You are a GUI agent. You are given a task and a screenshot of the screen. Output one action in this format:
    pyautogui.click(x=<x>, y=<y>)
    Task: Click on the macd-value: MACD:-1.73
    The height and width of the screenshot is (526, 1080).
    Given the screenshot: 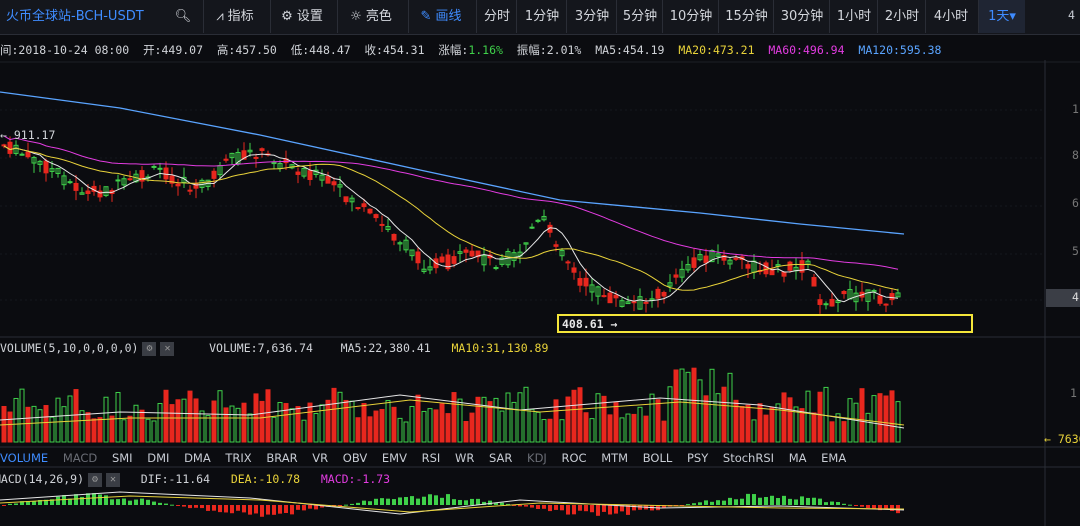 What is the action you would take?
    pyautogui.click(x=355, y=479)
    